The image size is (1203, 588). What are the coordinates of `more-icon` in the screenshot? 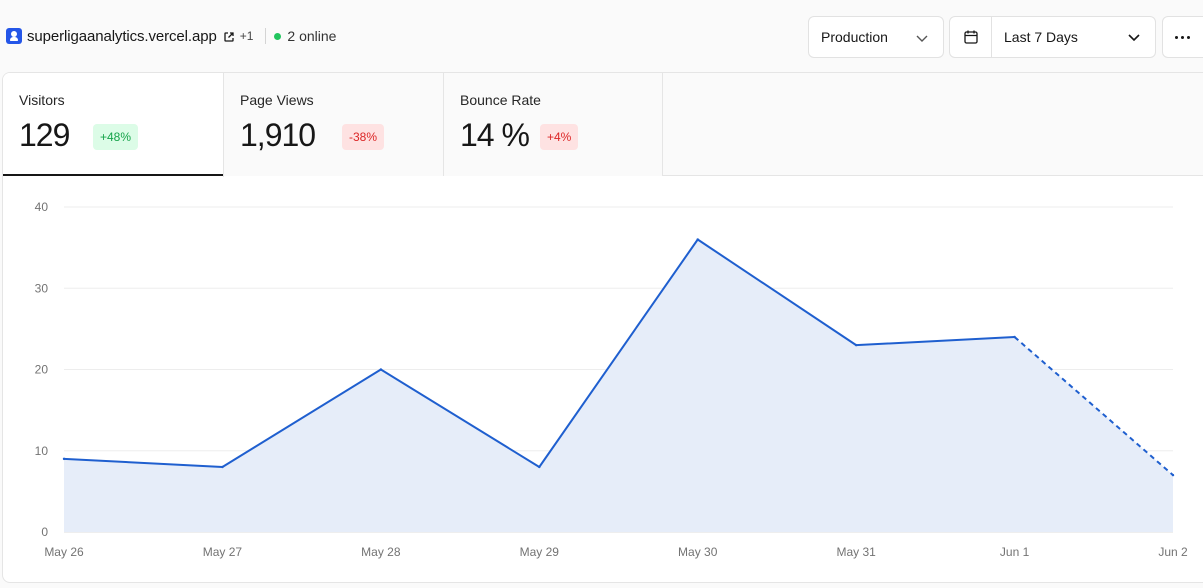 It's located at (1182, 37).